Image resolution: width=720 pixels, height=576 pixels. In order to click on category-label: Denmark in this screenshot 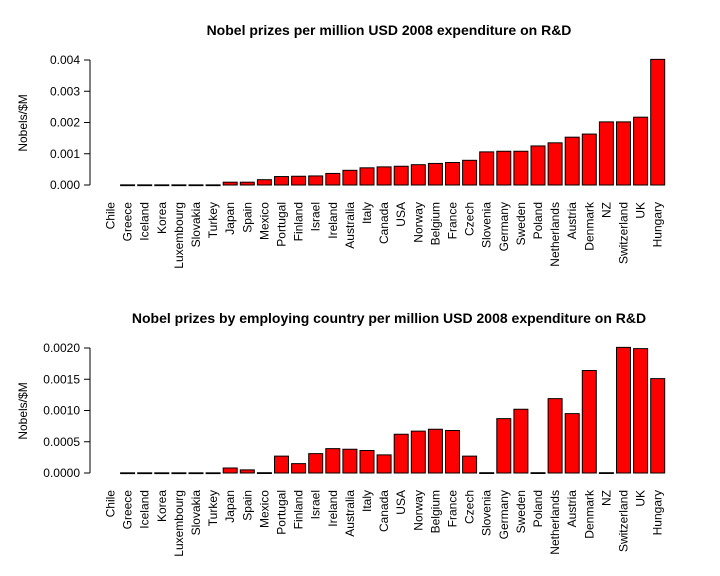, I will do `click(589, 514)`.